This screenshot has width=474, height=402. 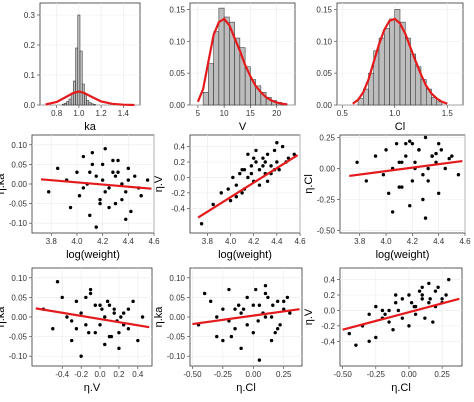 I want to click on y-tick-label: 0.15, so click(x=324, y=9).